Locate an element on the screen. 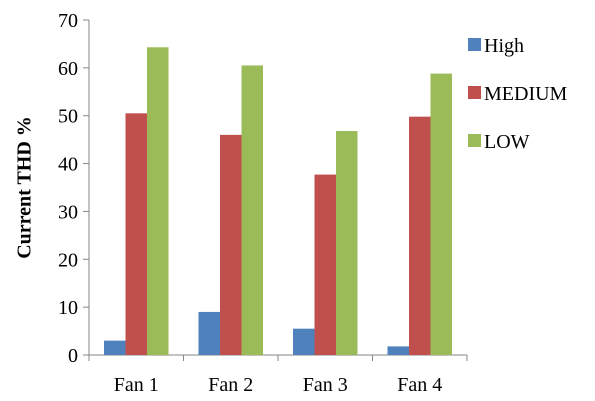 The image size is (595, 401). y-axis-title: Current THD % is located at coordinates (25, 187).